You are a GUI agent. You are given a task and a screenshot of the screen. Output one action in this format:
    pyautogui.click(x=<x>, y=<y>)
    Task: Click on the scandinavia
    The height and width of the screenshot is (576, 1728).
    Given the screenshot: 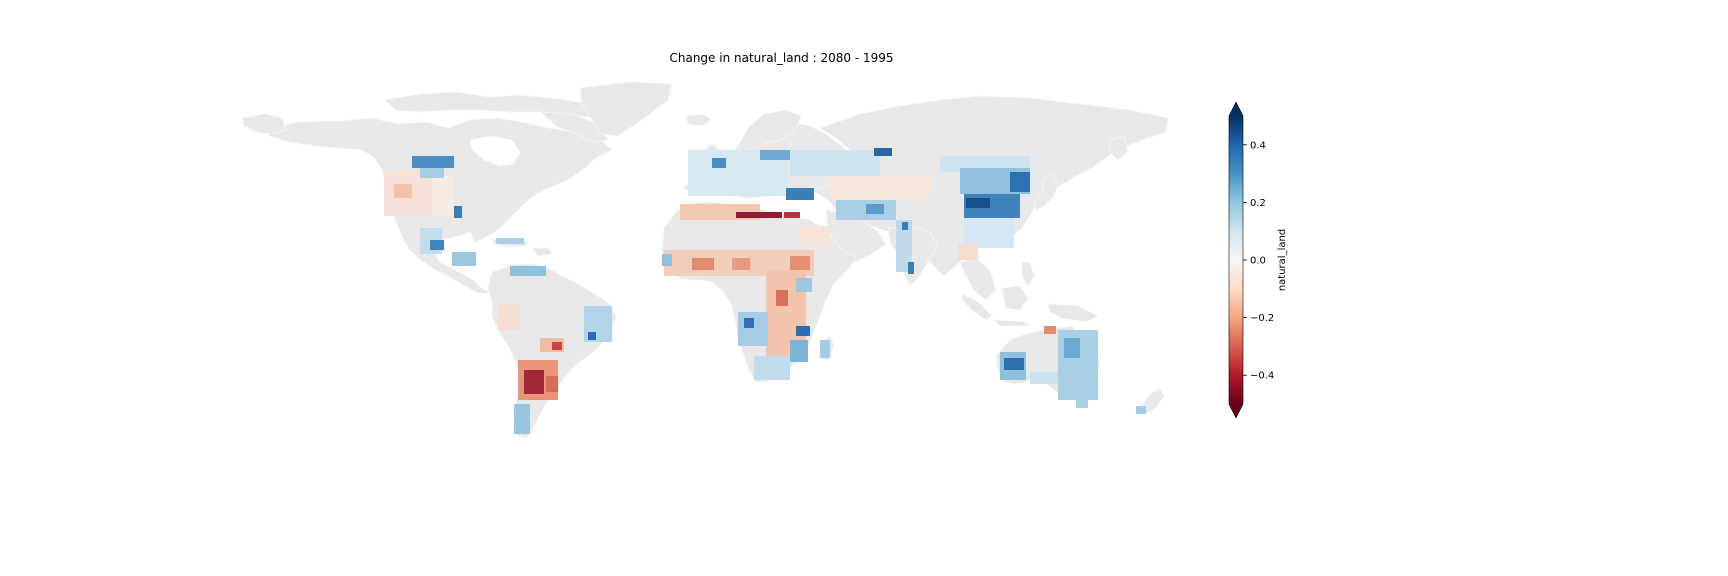 What is the action you would take?
    pyautogui.click(x=770, y=131)
    